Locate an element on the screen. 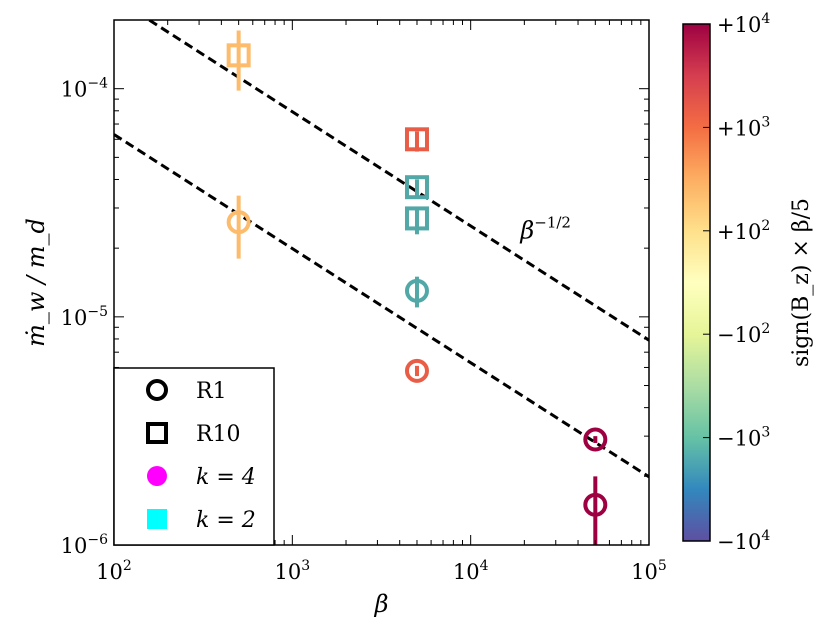 The image size is (830, 630). x-tick-label: 103 is located at coordinates (293, 571).